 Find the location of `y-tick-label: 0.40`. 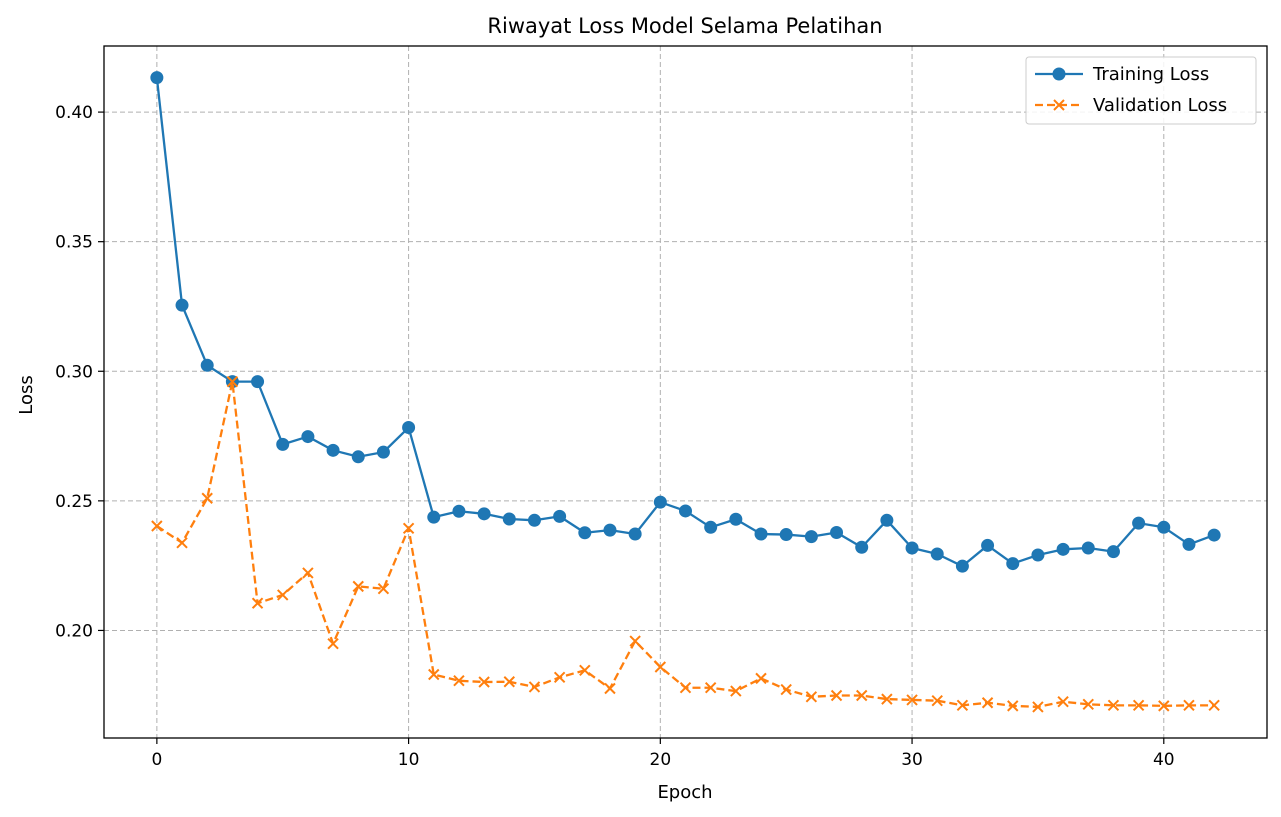

y-tick-label: 0.40 is located at coordinates (74, 113).